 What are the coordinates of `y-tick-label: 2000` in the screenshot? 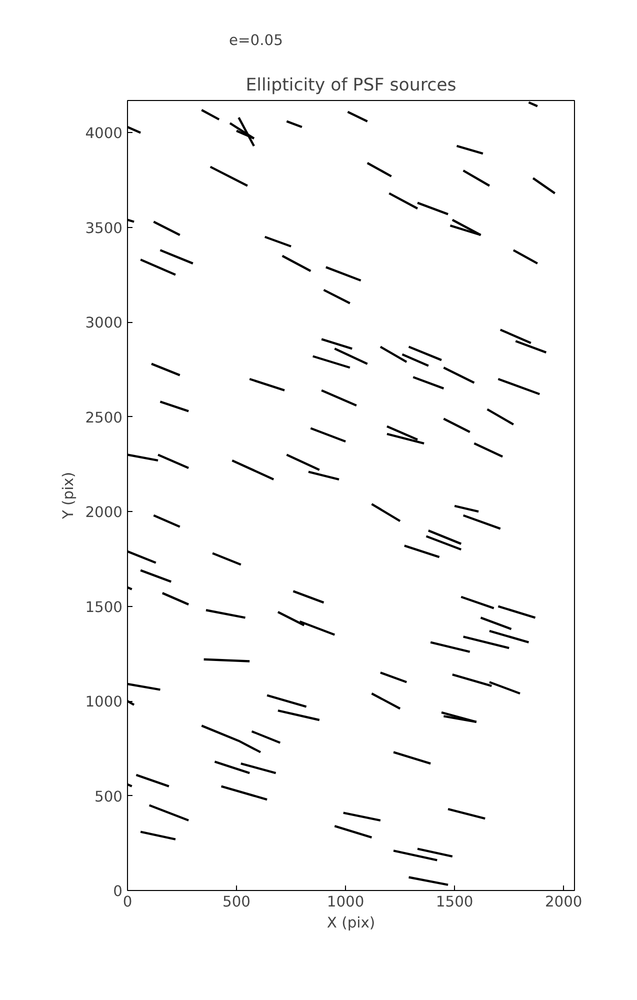 It's located at (104, 513).